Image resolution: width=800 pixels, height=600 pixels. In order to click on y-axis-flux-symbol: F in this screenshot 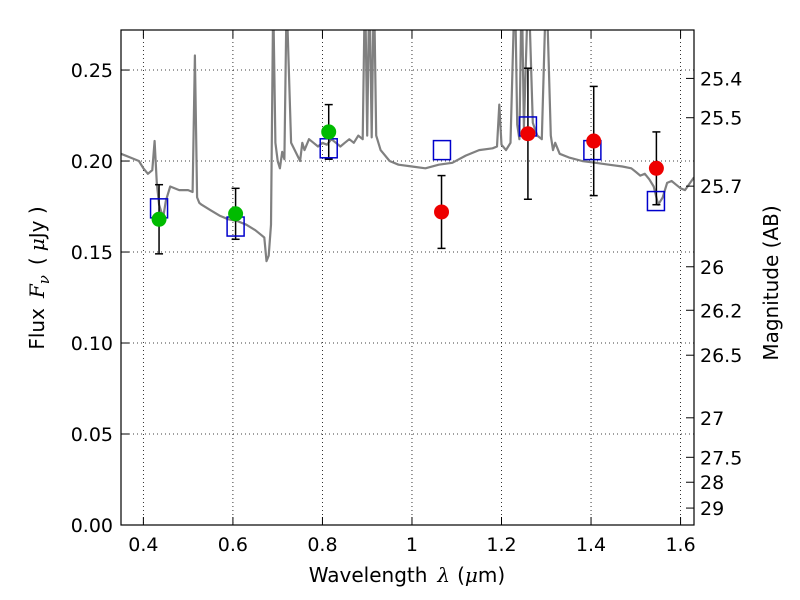, I will do `click(37, 291)`.